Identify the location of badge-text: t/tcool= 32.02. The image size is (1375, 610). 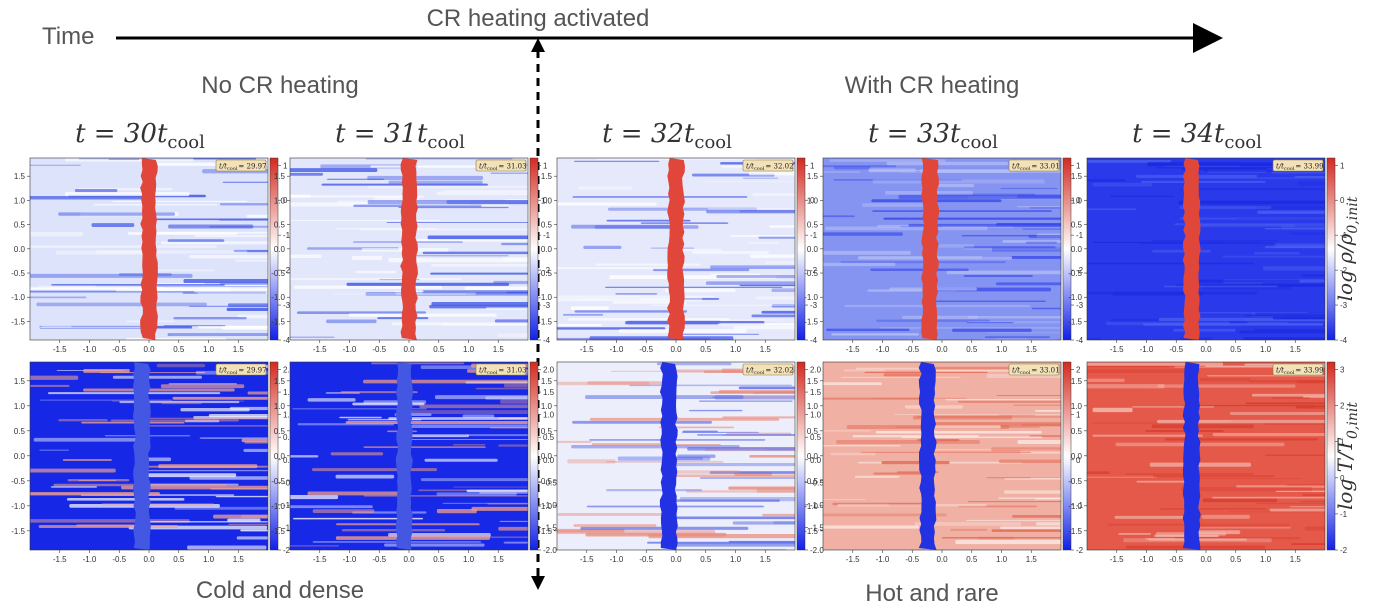
(770, 372).